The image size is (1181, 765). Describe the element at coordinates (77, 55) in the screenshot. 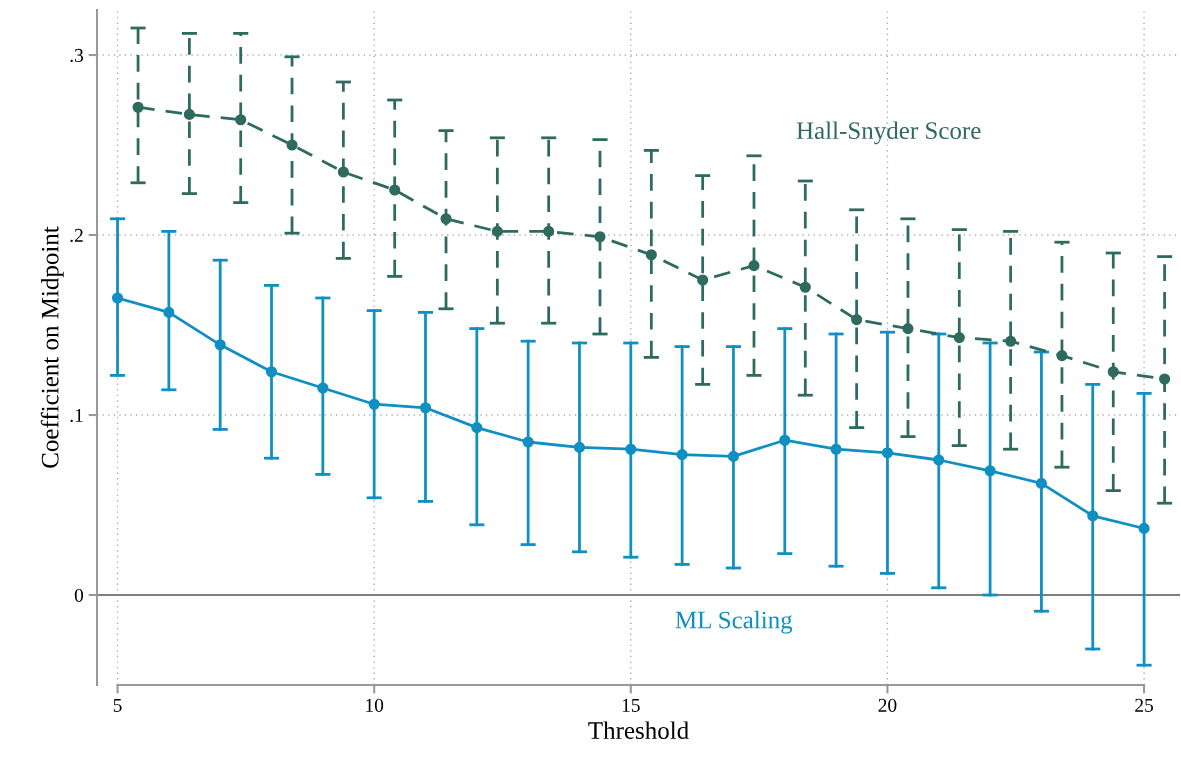

I see `y-tick-label: .3` at that location.